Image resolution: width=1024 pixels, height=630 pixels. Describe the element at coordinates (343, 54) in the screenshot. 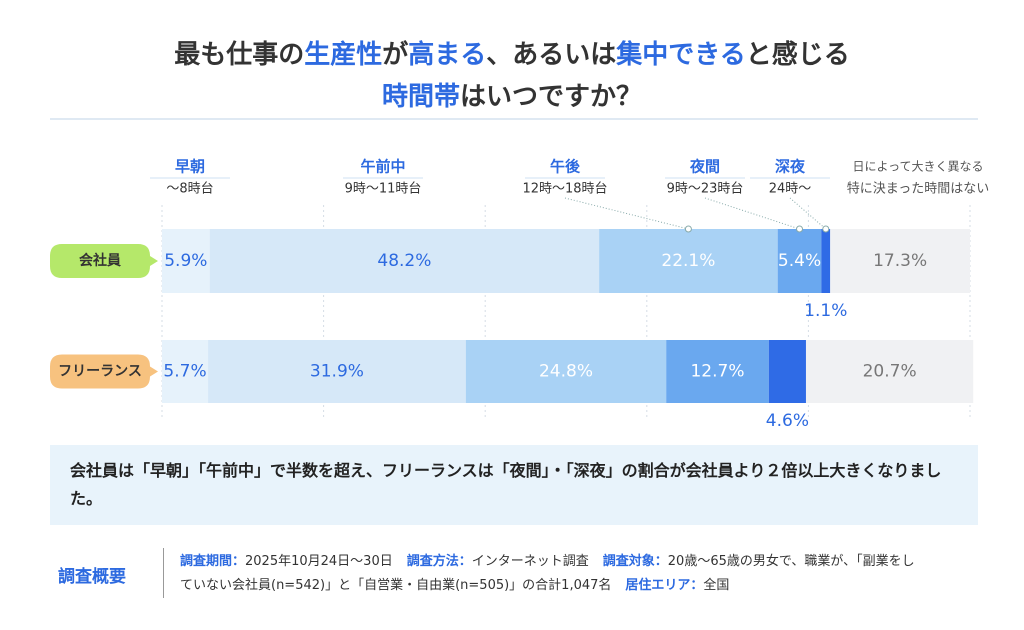

I see `title-part: 生産性` at that location.